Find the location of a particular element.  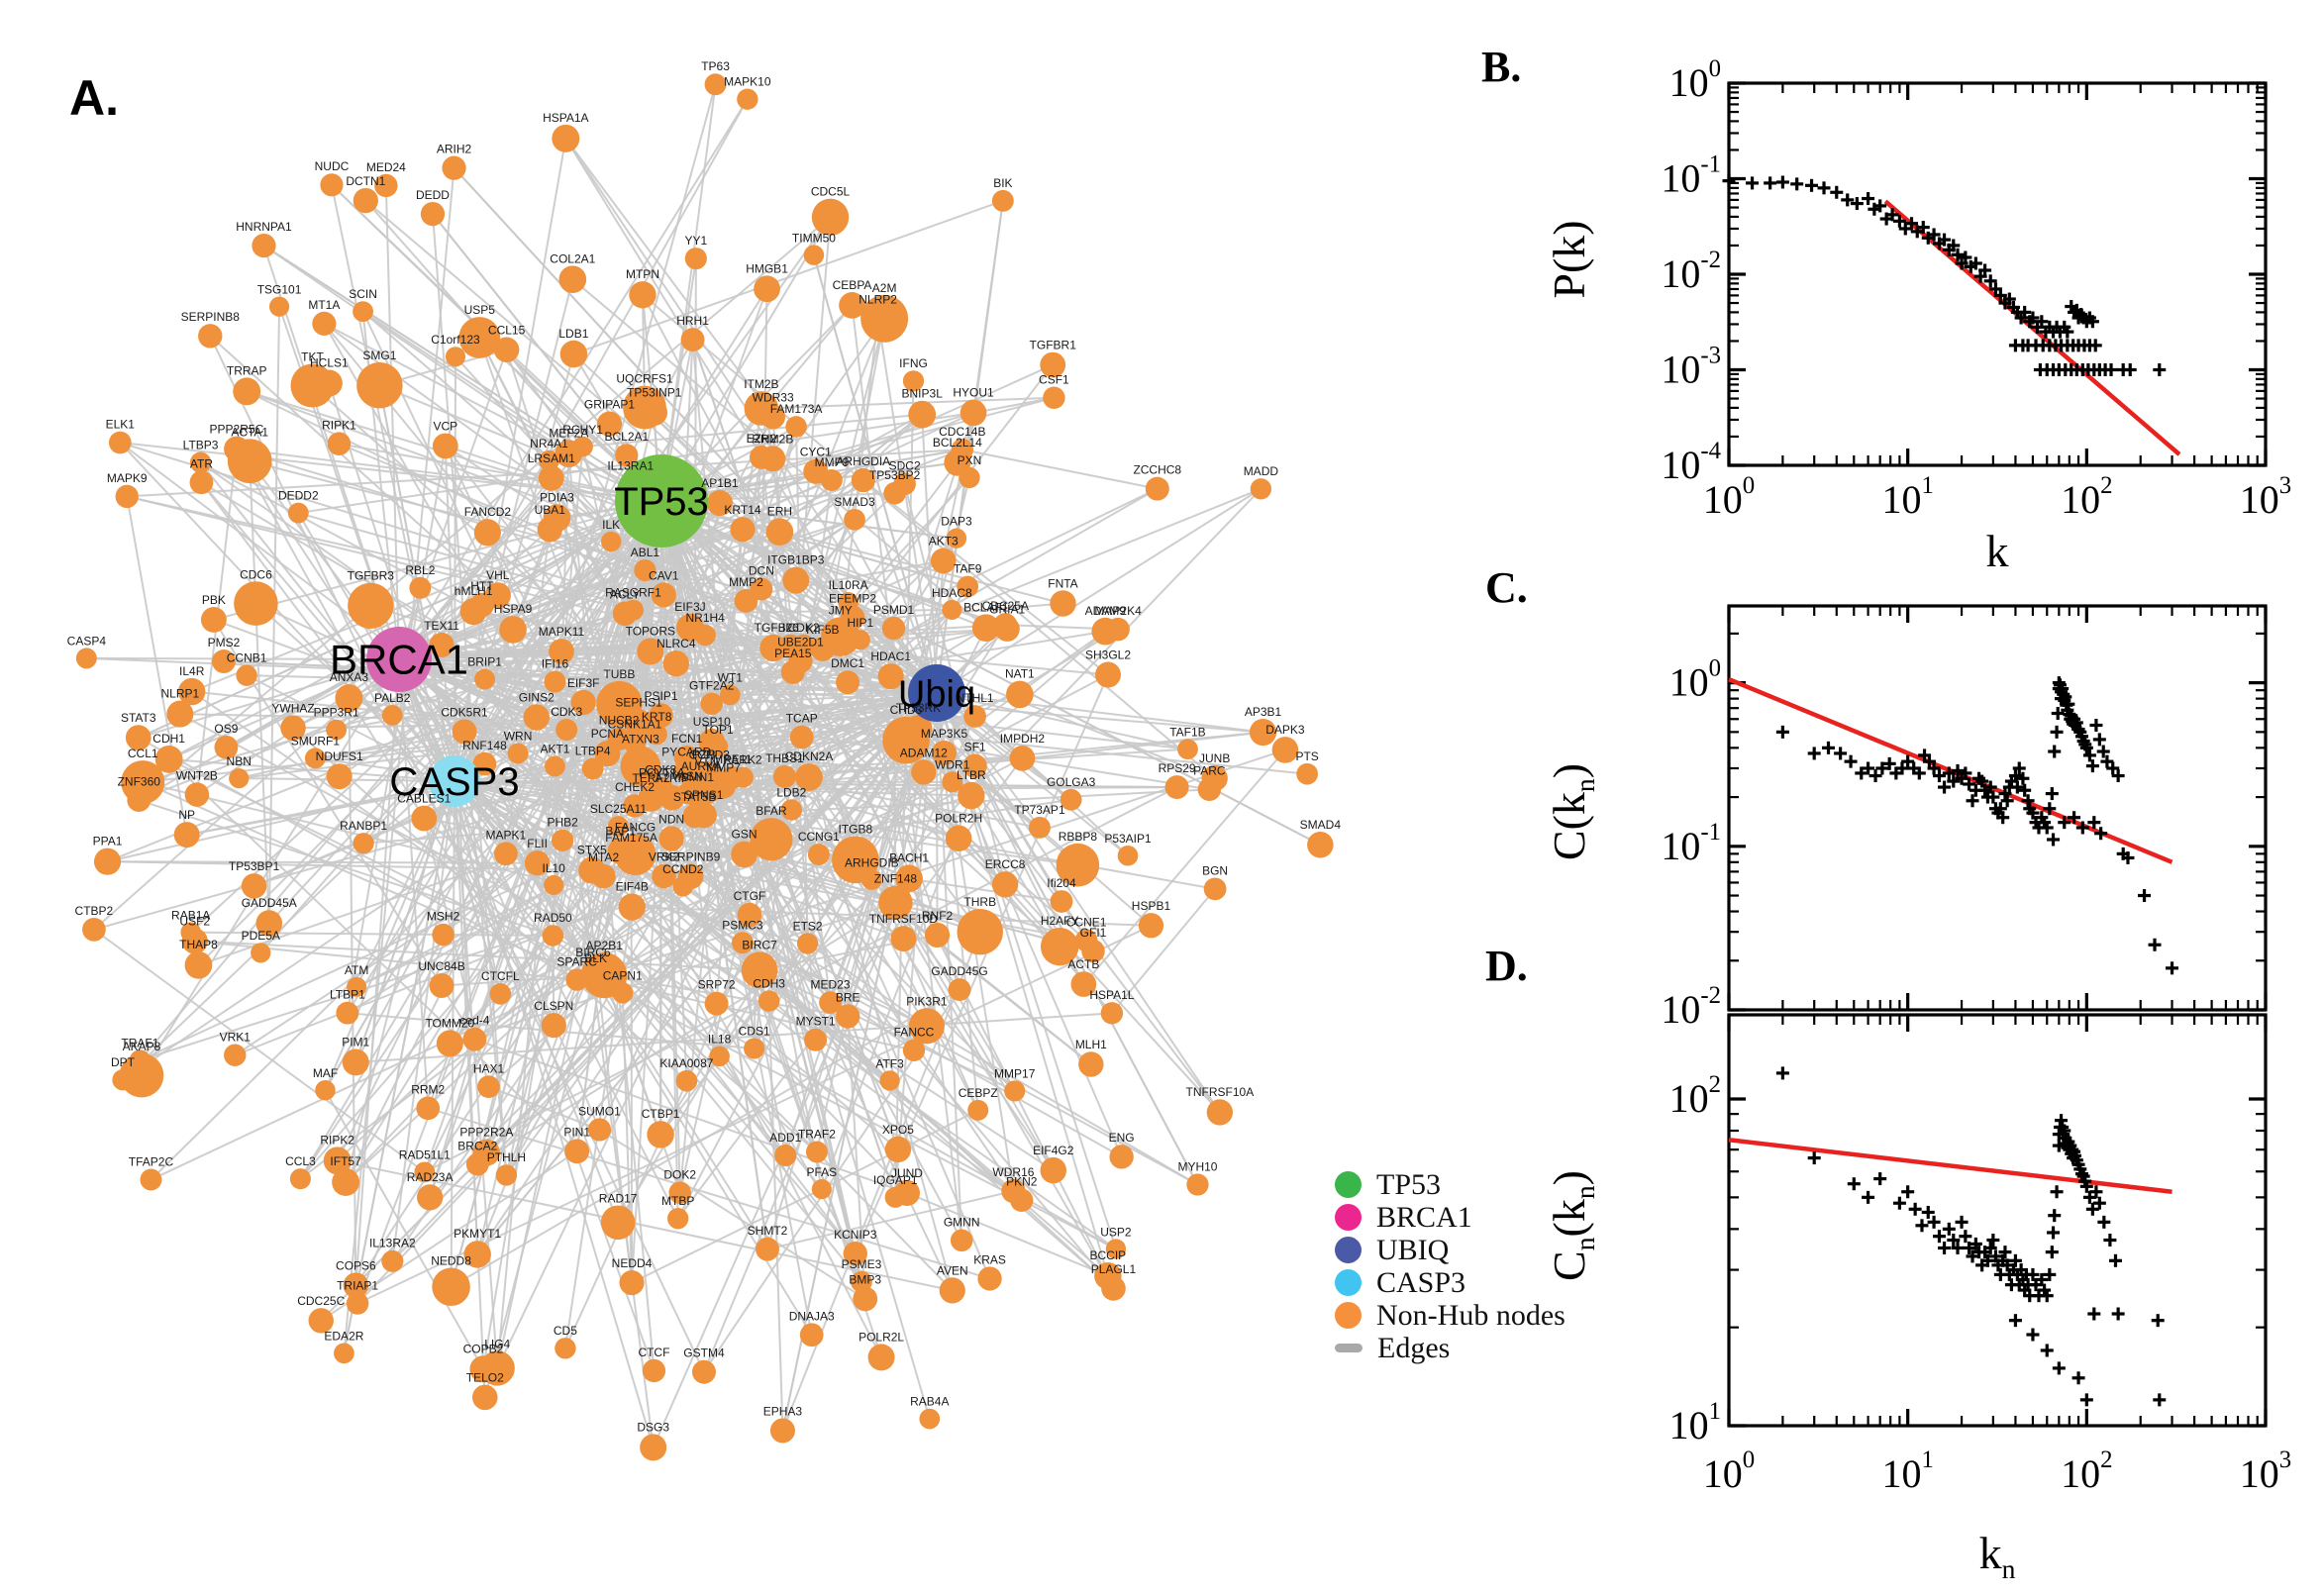

svg-text: PPP2R5C is located at coordinates (237, 430).